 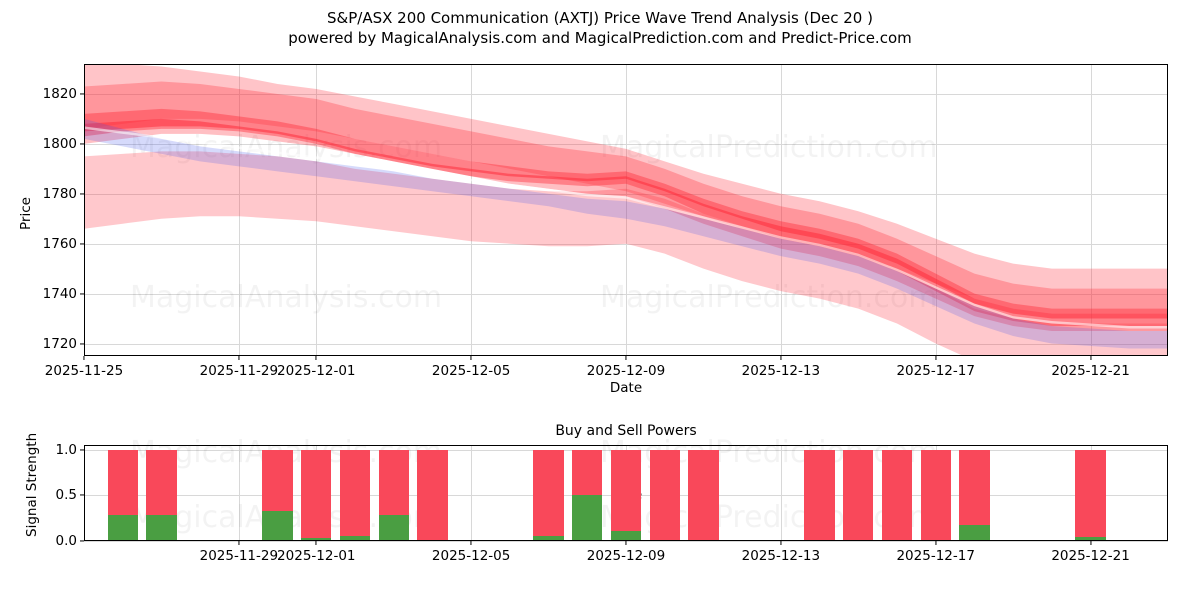 I want to click on power-bar-series, so click(x=626, y=493).